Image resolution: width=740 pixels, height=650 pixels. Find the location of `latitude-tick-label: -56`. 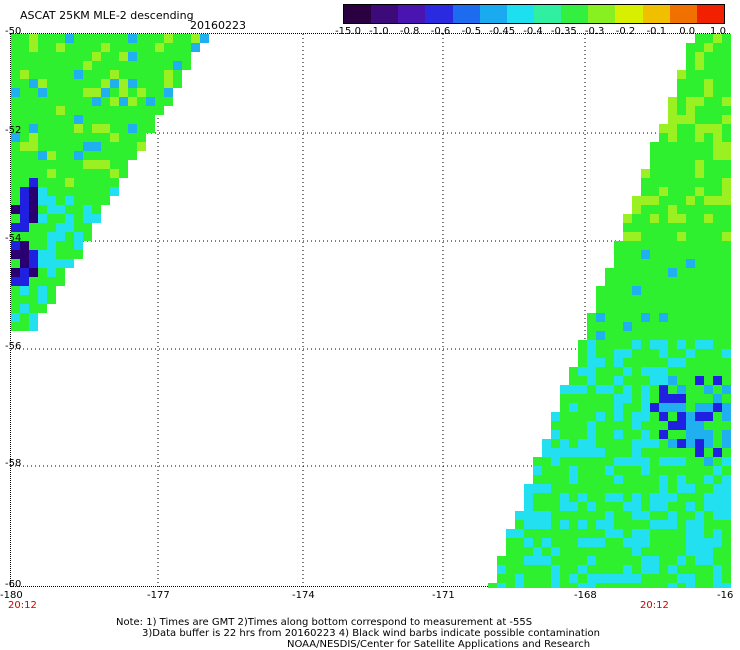

latitude-tick-label: -56 is located at coordinates (13, 346).